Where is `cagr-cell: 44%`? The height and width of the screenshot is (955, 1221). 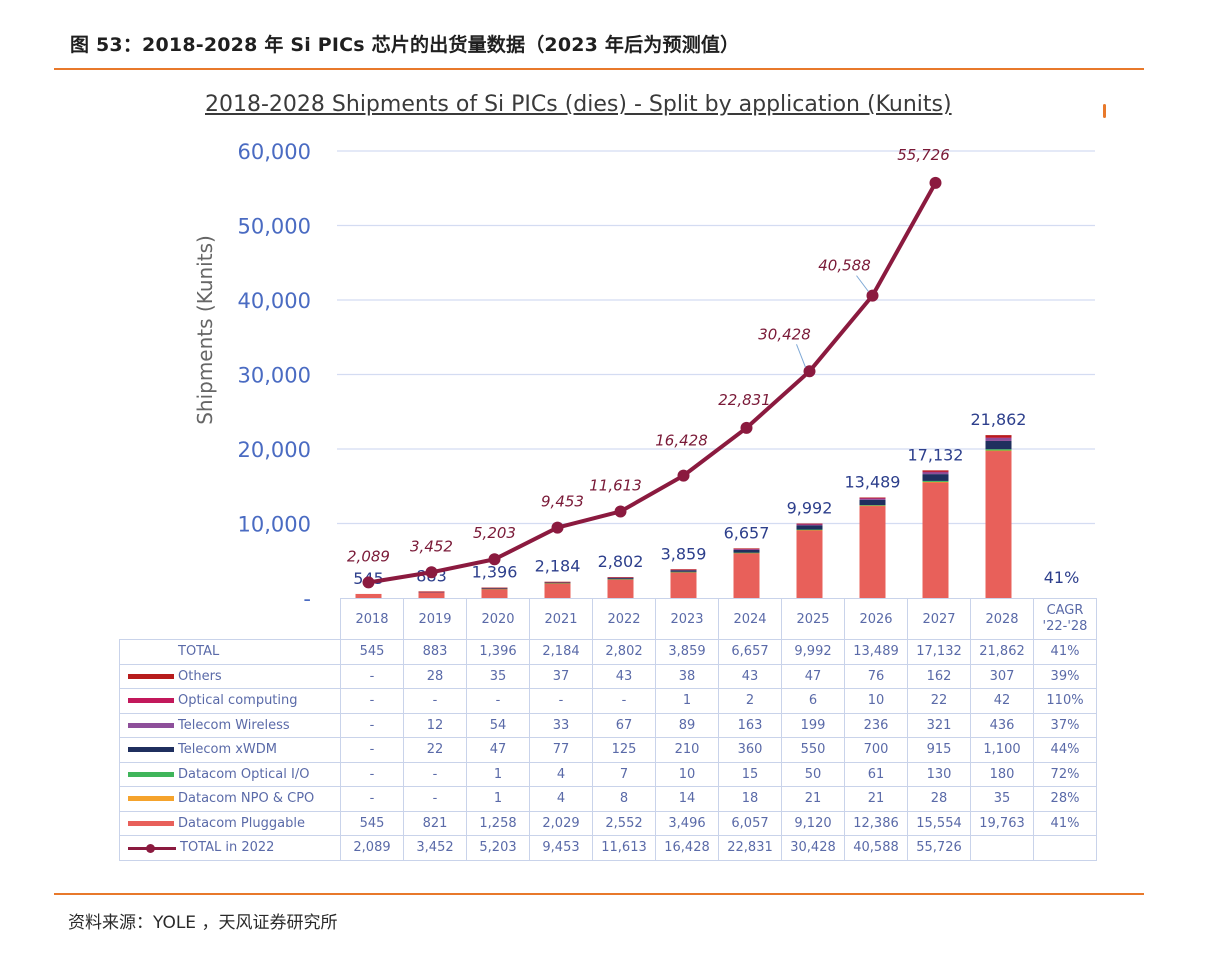
cagr-cell: 44% is located at coordinates (1065, 750).